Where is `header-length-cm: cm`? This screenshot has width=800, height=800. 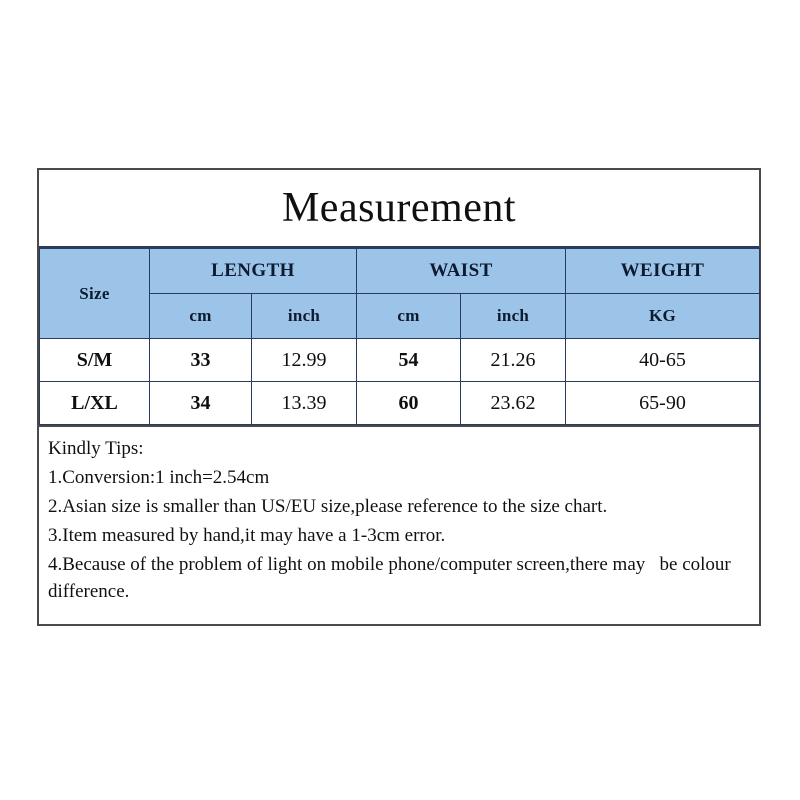
header-length-cm: cm is located at coordinates (200, 316).